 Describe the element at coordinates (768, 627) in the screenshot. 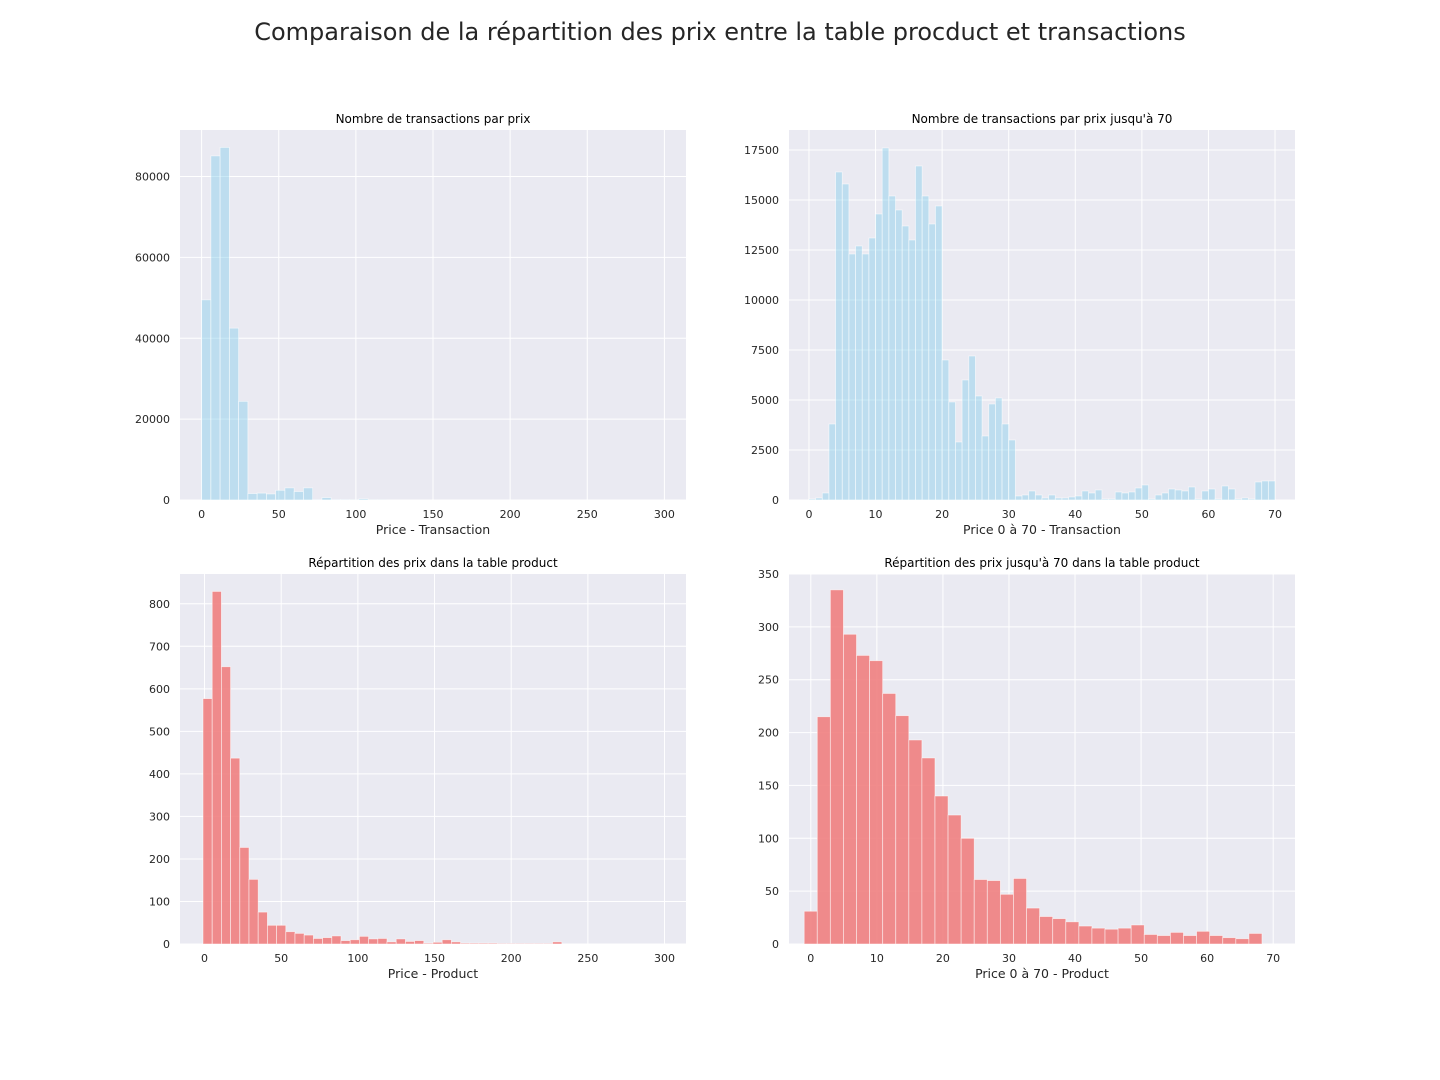

I see `y-tick-label: 300` at that location.